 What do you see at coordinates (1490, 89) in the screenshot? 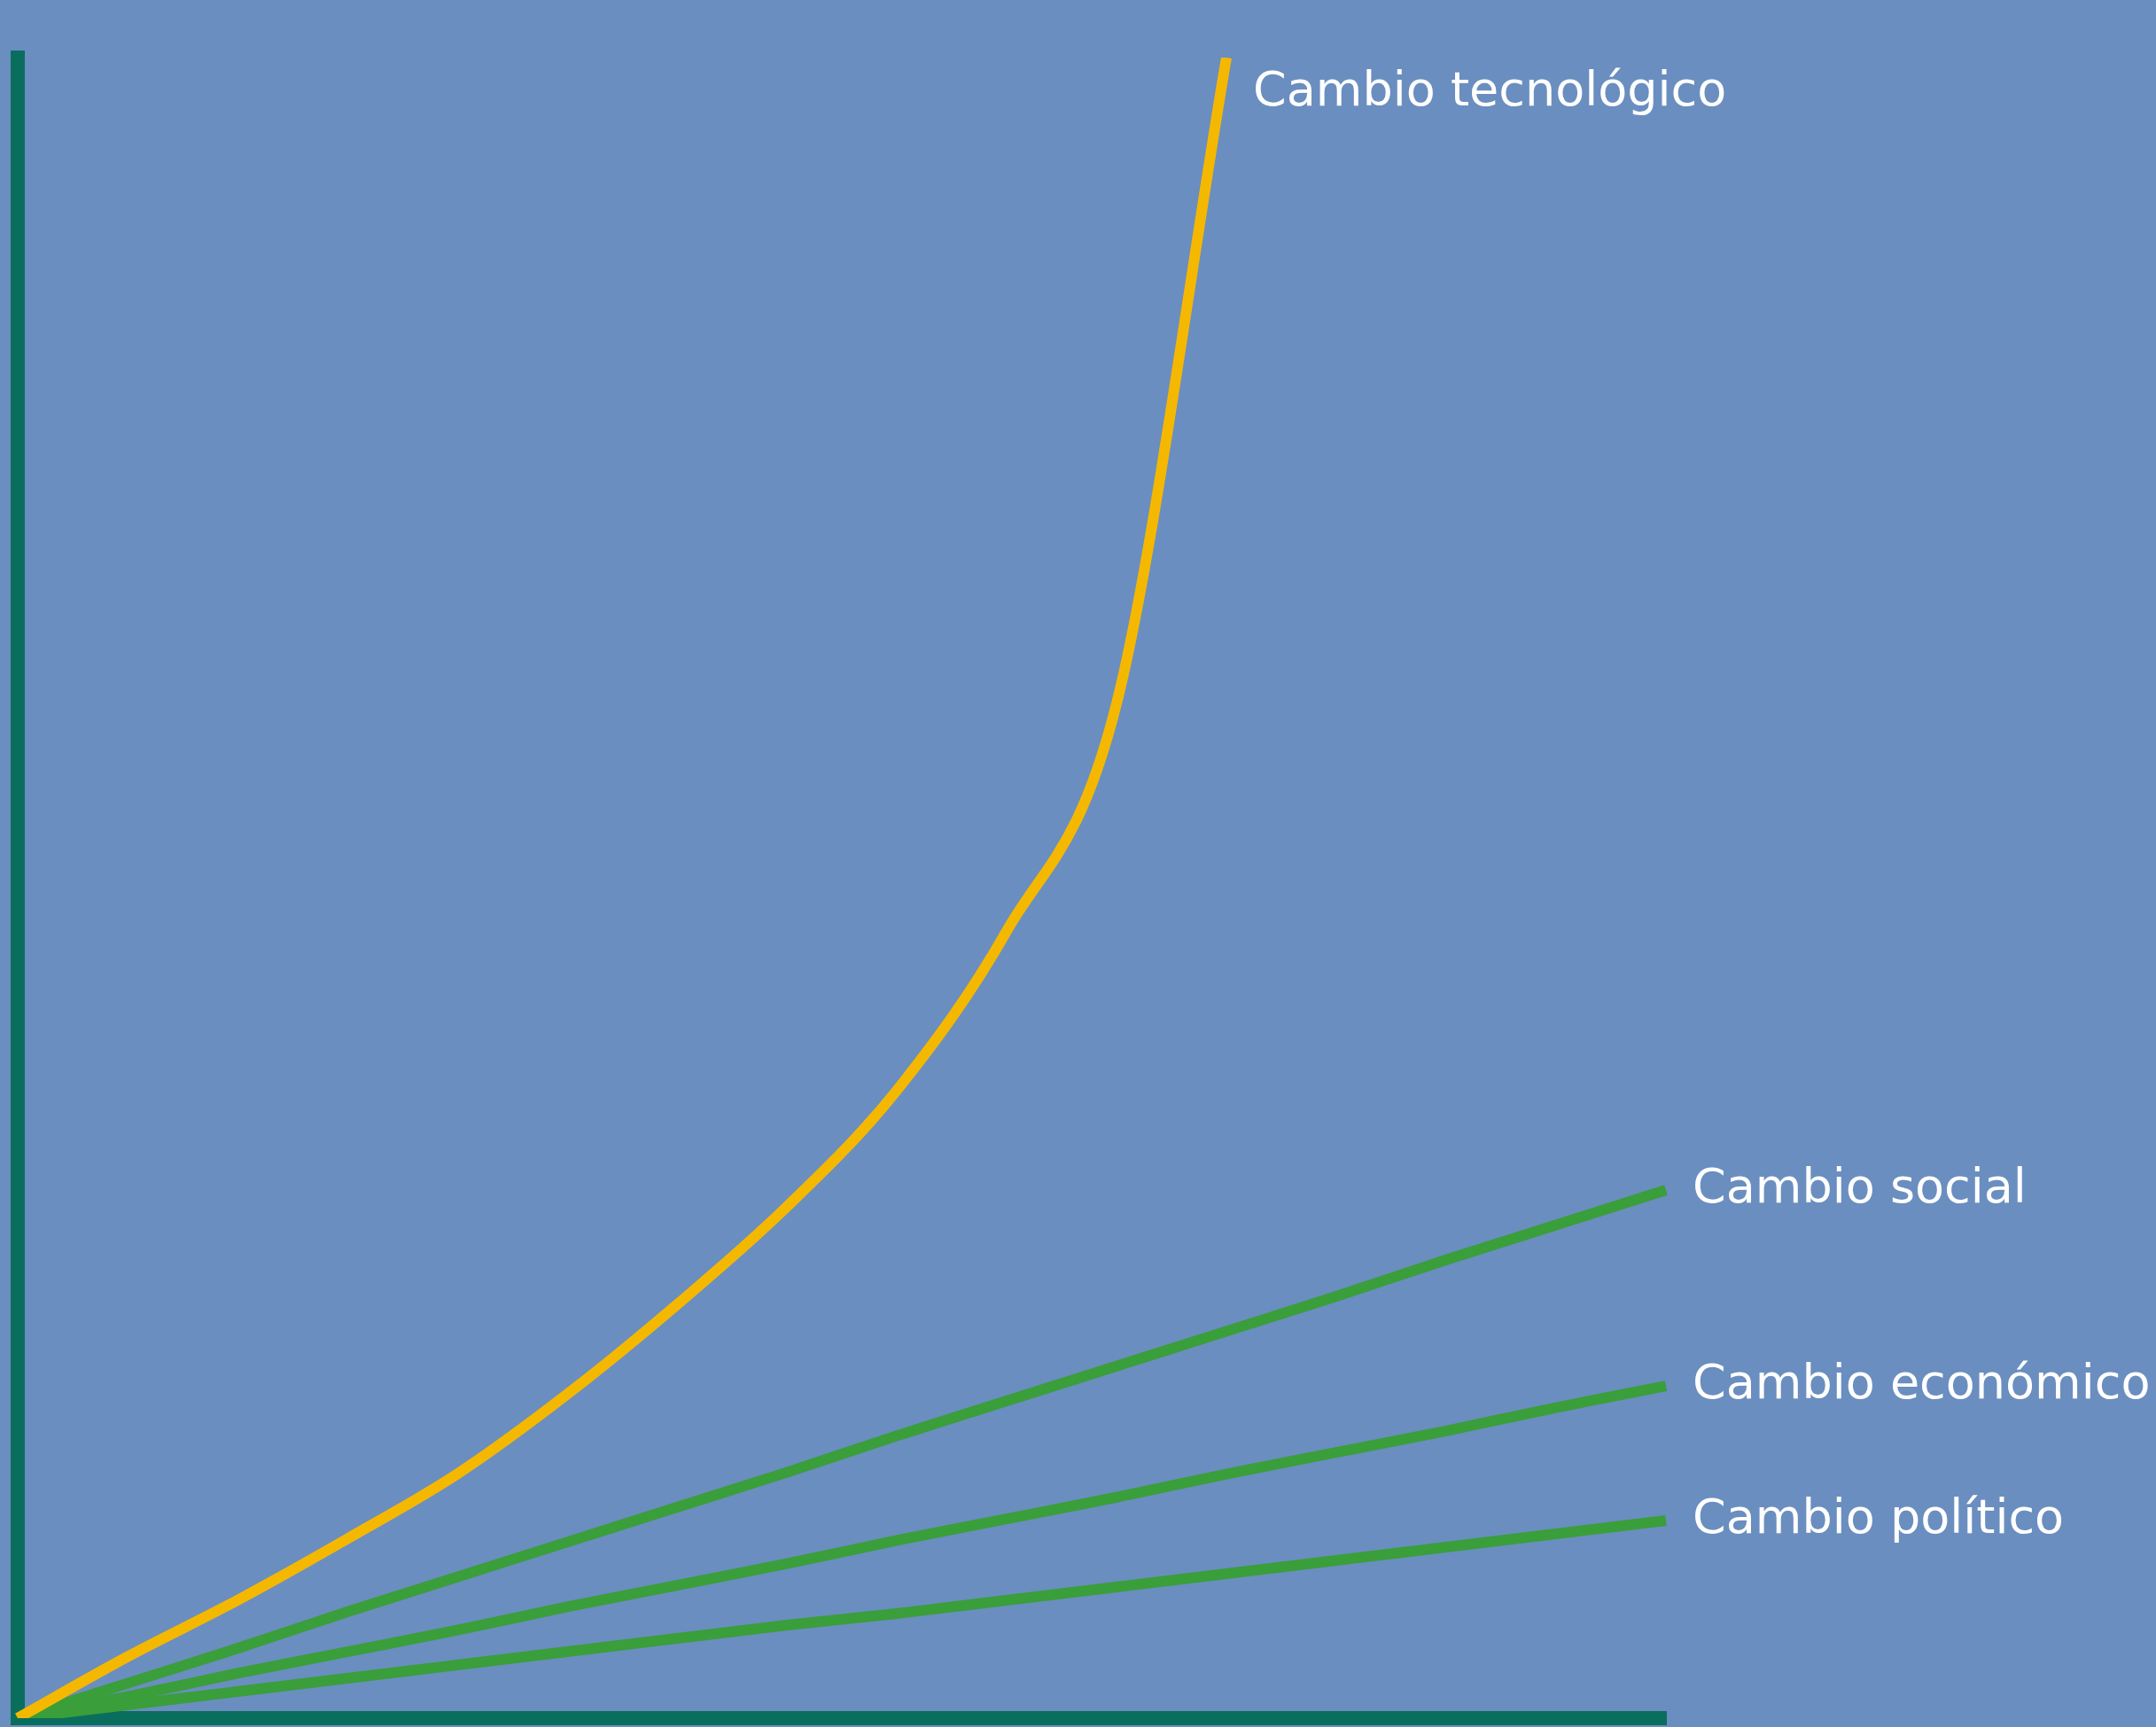
I see `series-label: Cambio tecnológico` at bounding box center [1490, 89].